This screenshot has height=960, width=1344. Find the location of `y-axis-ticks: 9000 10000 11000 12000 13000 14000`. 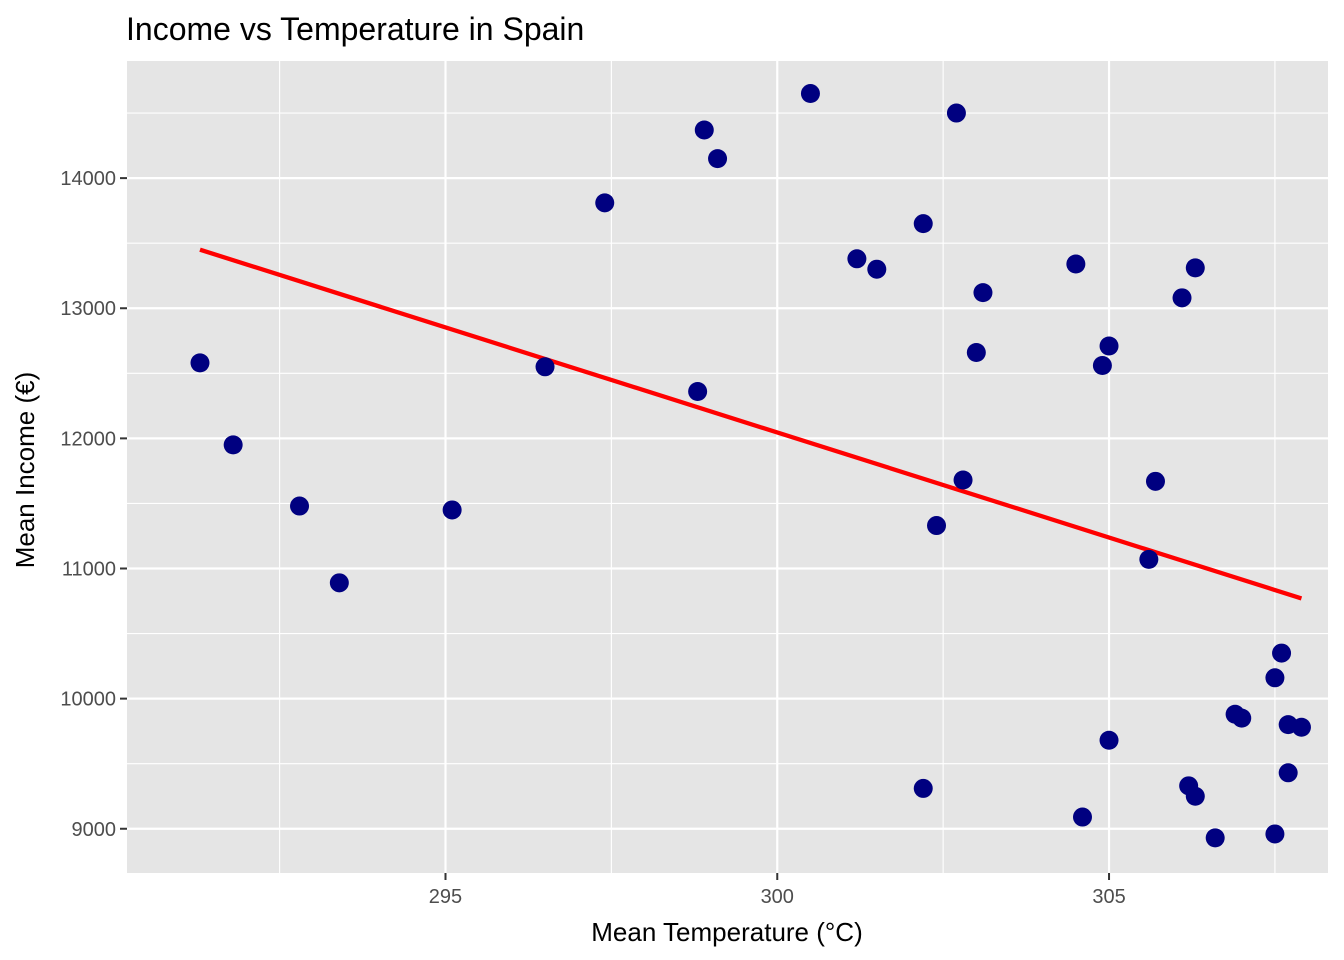

y-axis-ticks: 9000 10000 11000 12000 13000 14000 is located at coordinates (93, 504).